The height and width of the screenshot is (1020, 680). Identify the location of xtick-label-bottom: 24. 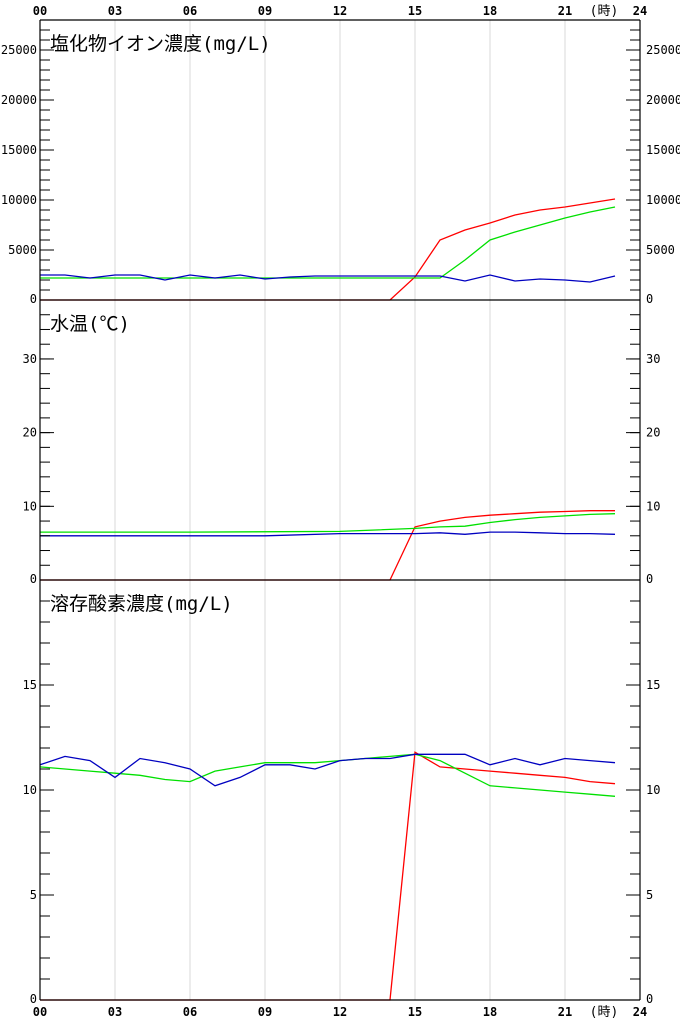
(640, 1012).